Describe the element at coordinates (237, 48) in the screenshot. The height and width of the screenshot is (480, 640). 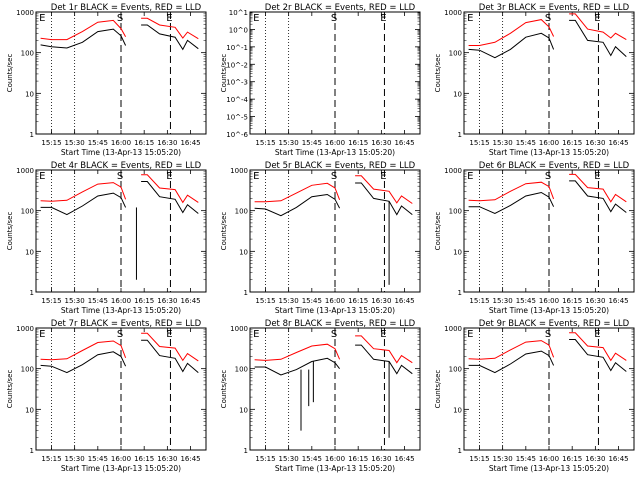
I see `y-tick-label: 10^-1` at that location.